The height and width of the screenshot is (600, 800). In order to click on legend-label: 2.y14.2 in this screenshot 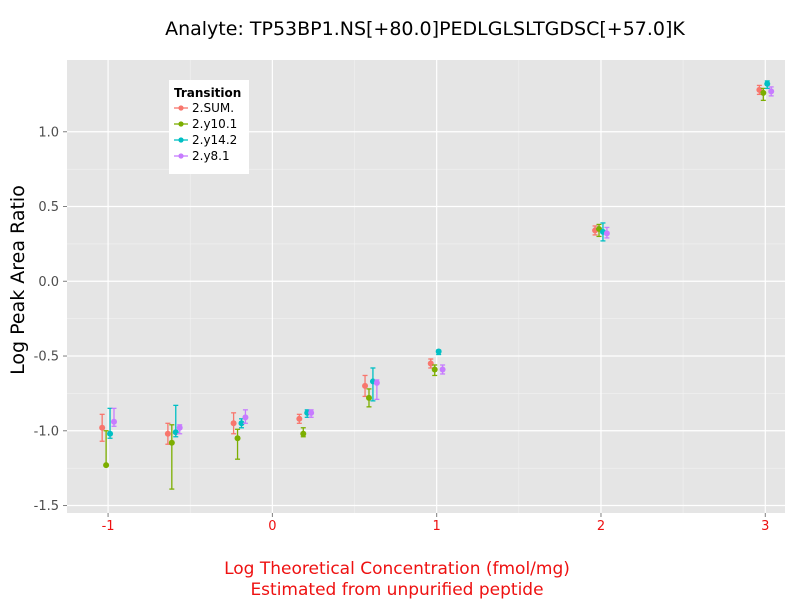, I will do `click(214, 140)`.